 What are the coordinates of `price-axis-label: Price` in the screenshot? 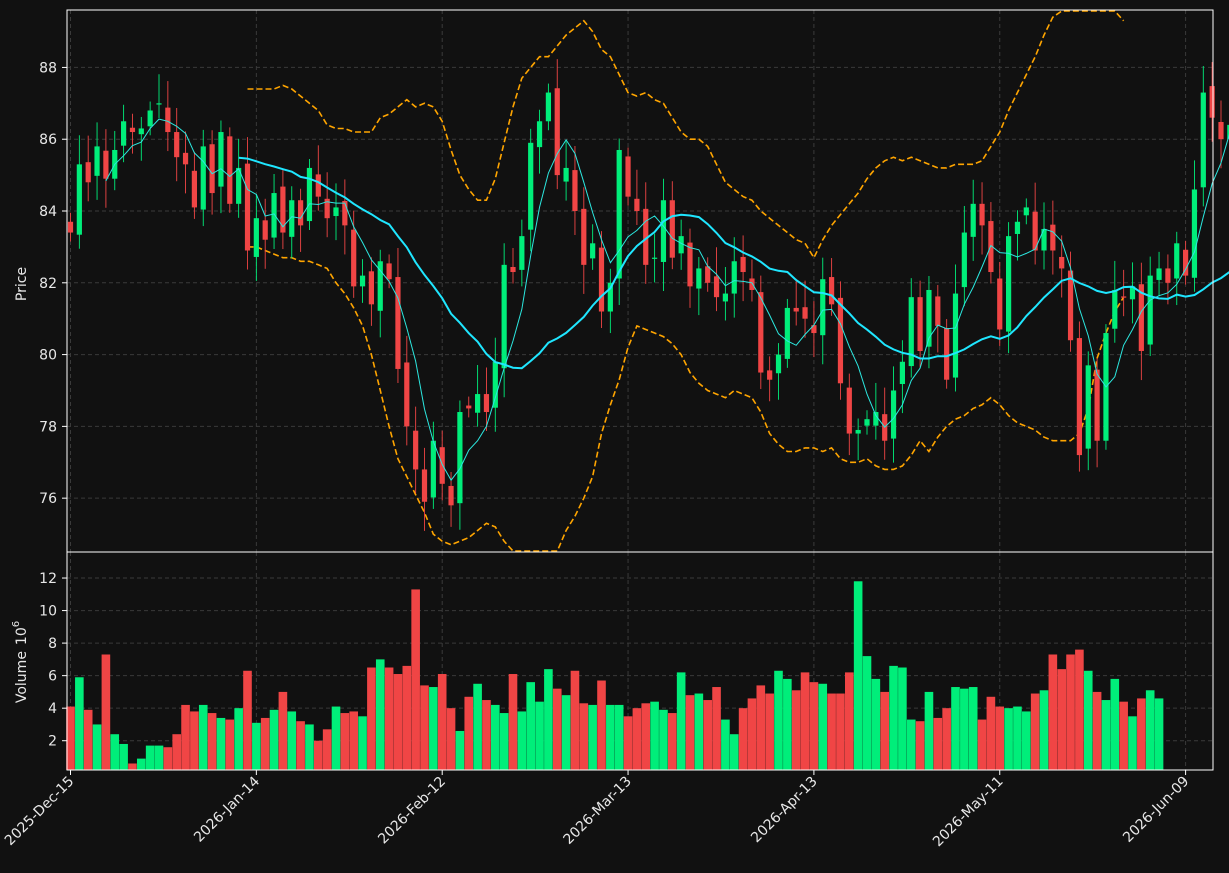 It's located at (22, 284).